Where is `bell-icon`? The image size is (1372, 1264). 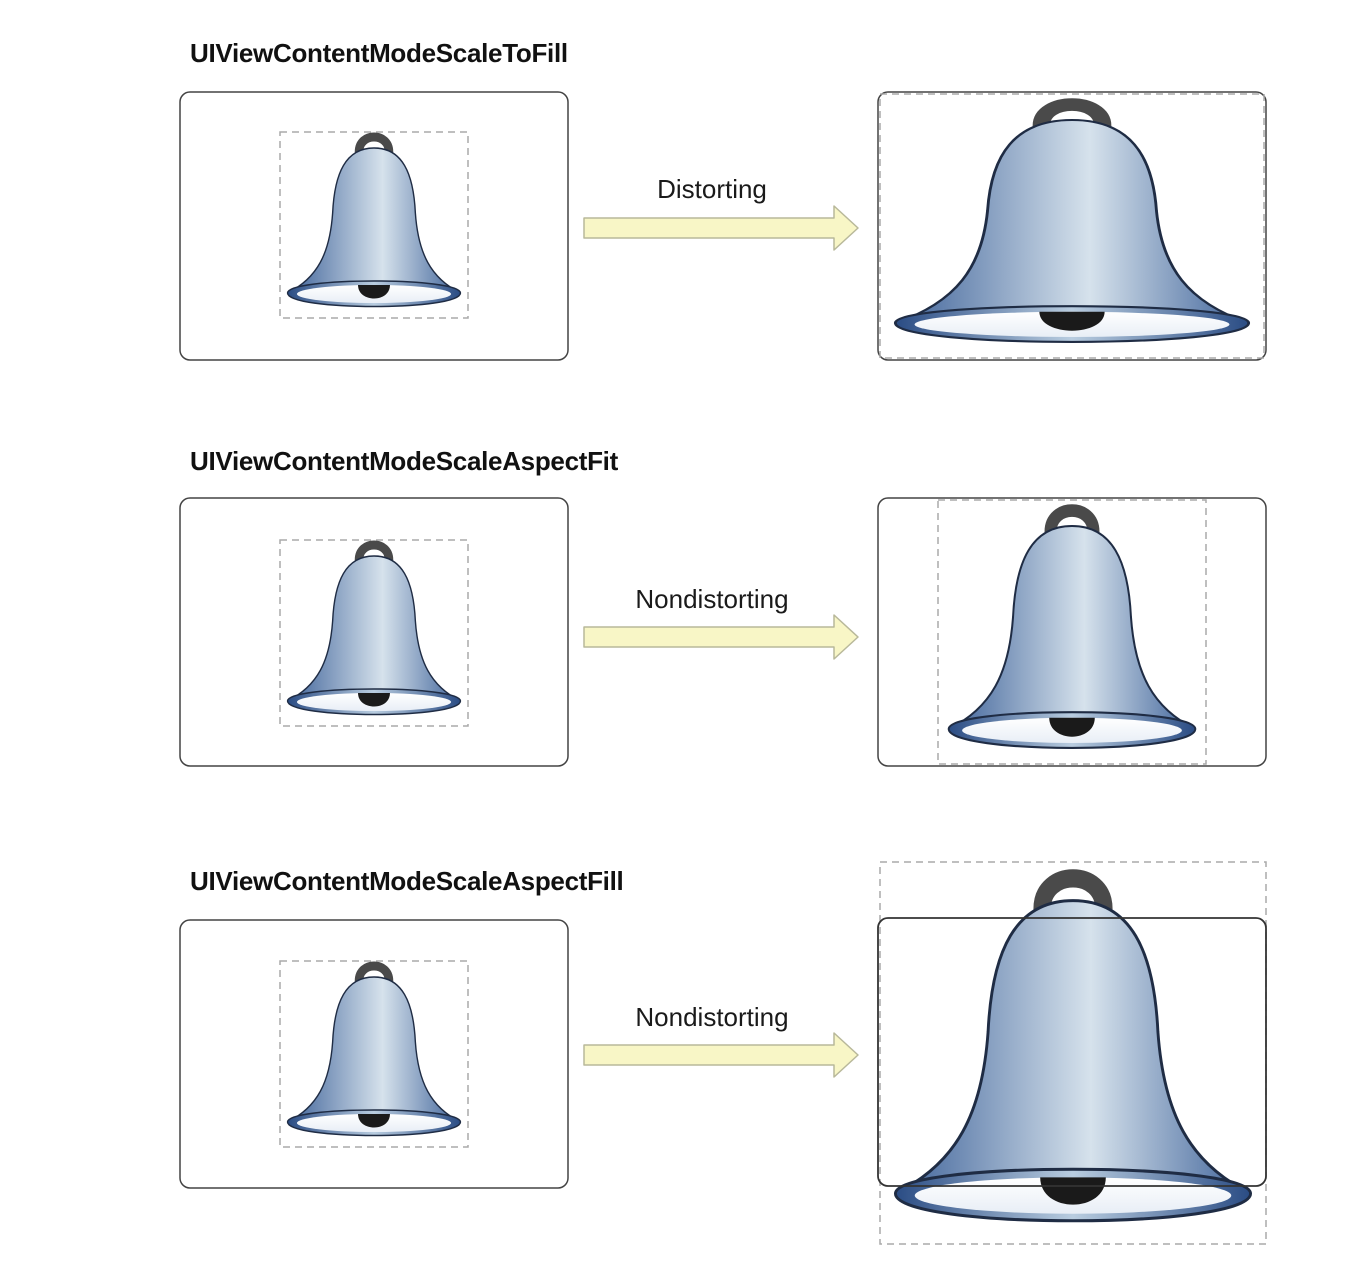 bell-icon is located at coordinates (1072, 1049).